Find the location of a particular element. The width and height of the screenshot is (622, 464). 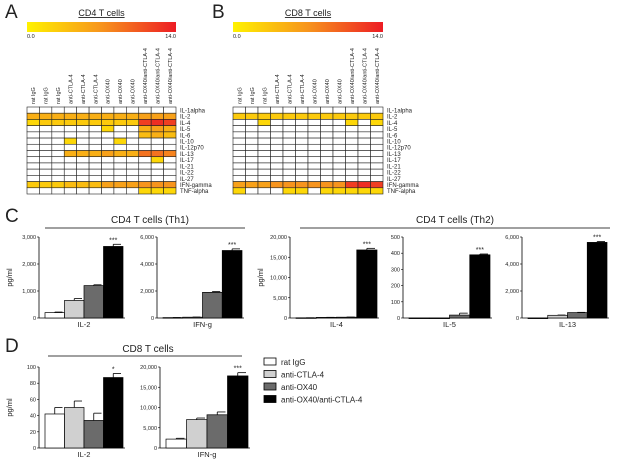

heatmap-column-label: anti-OX40 is located at coordinates (340, 91).